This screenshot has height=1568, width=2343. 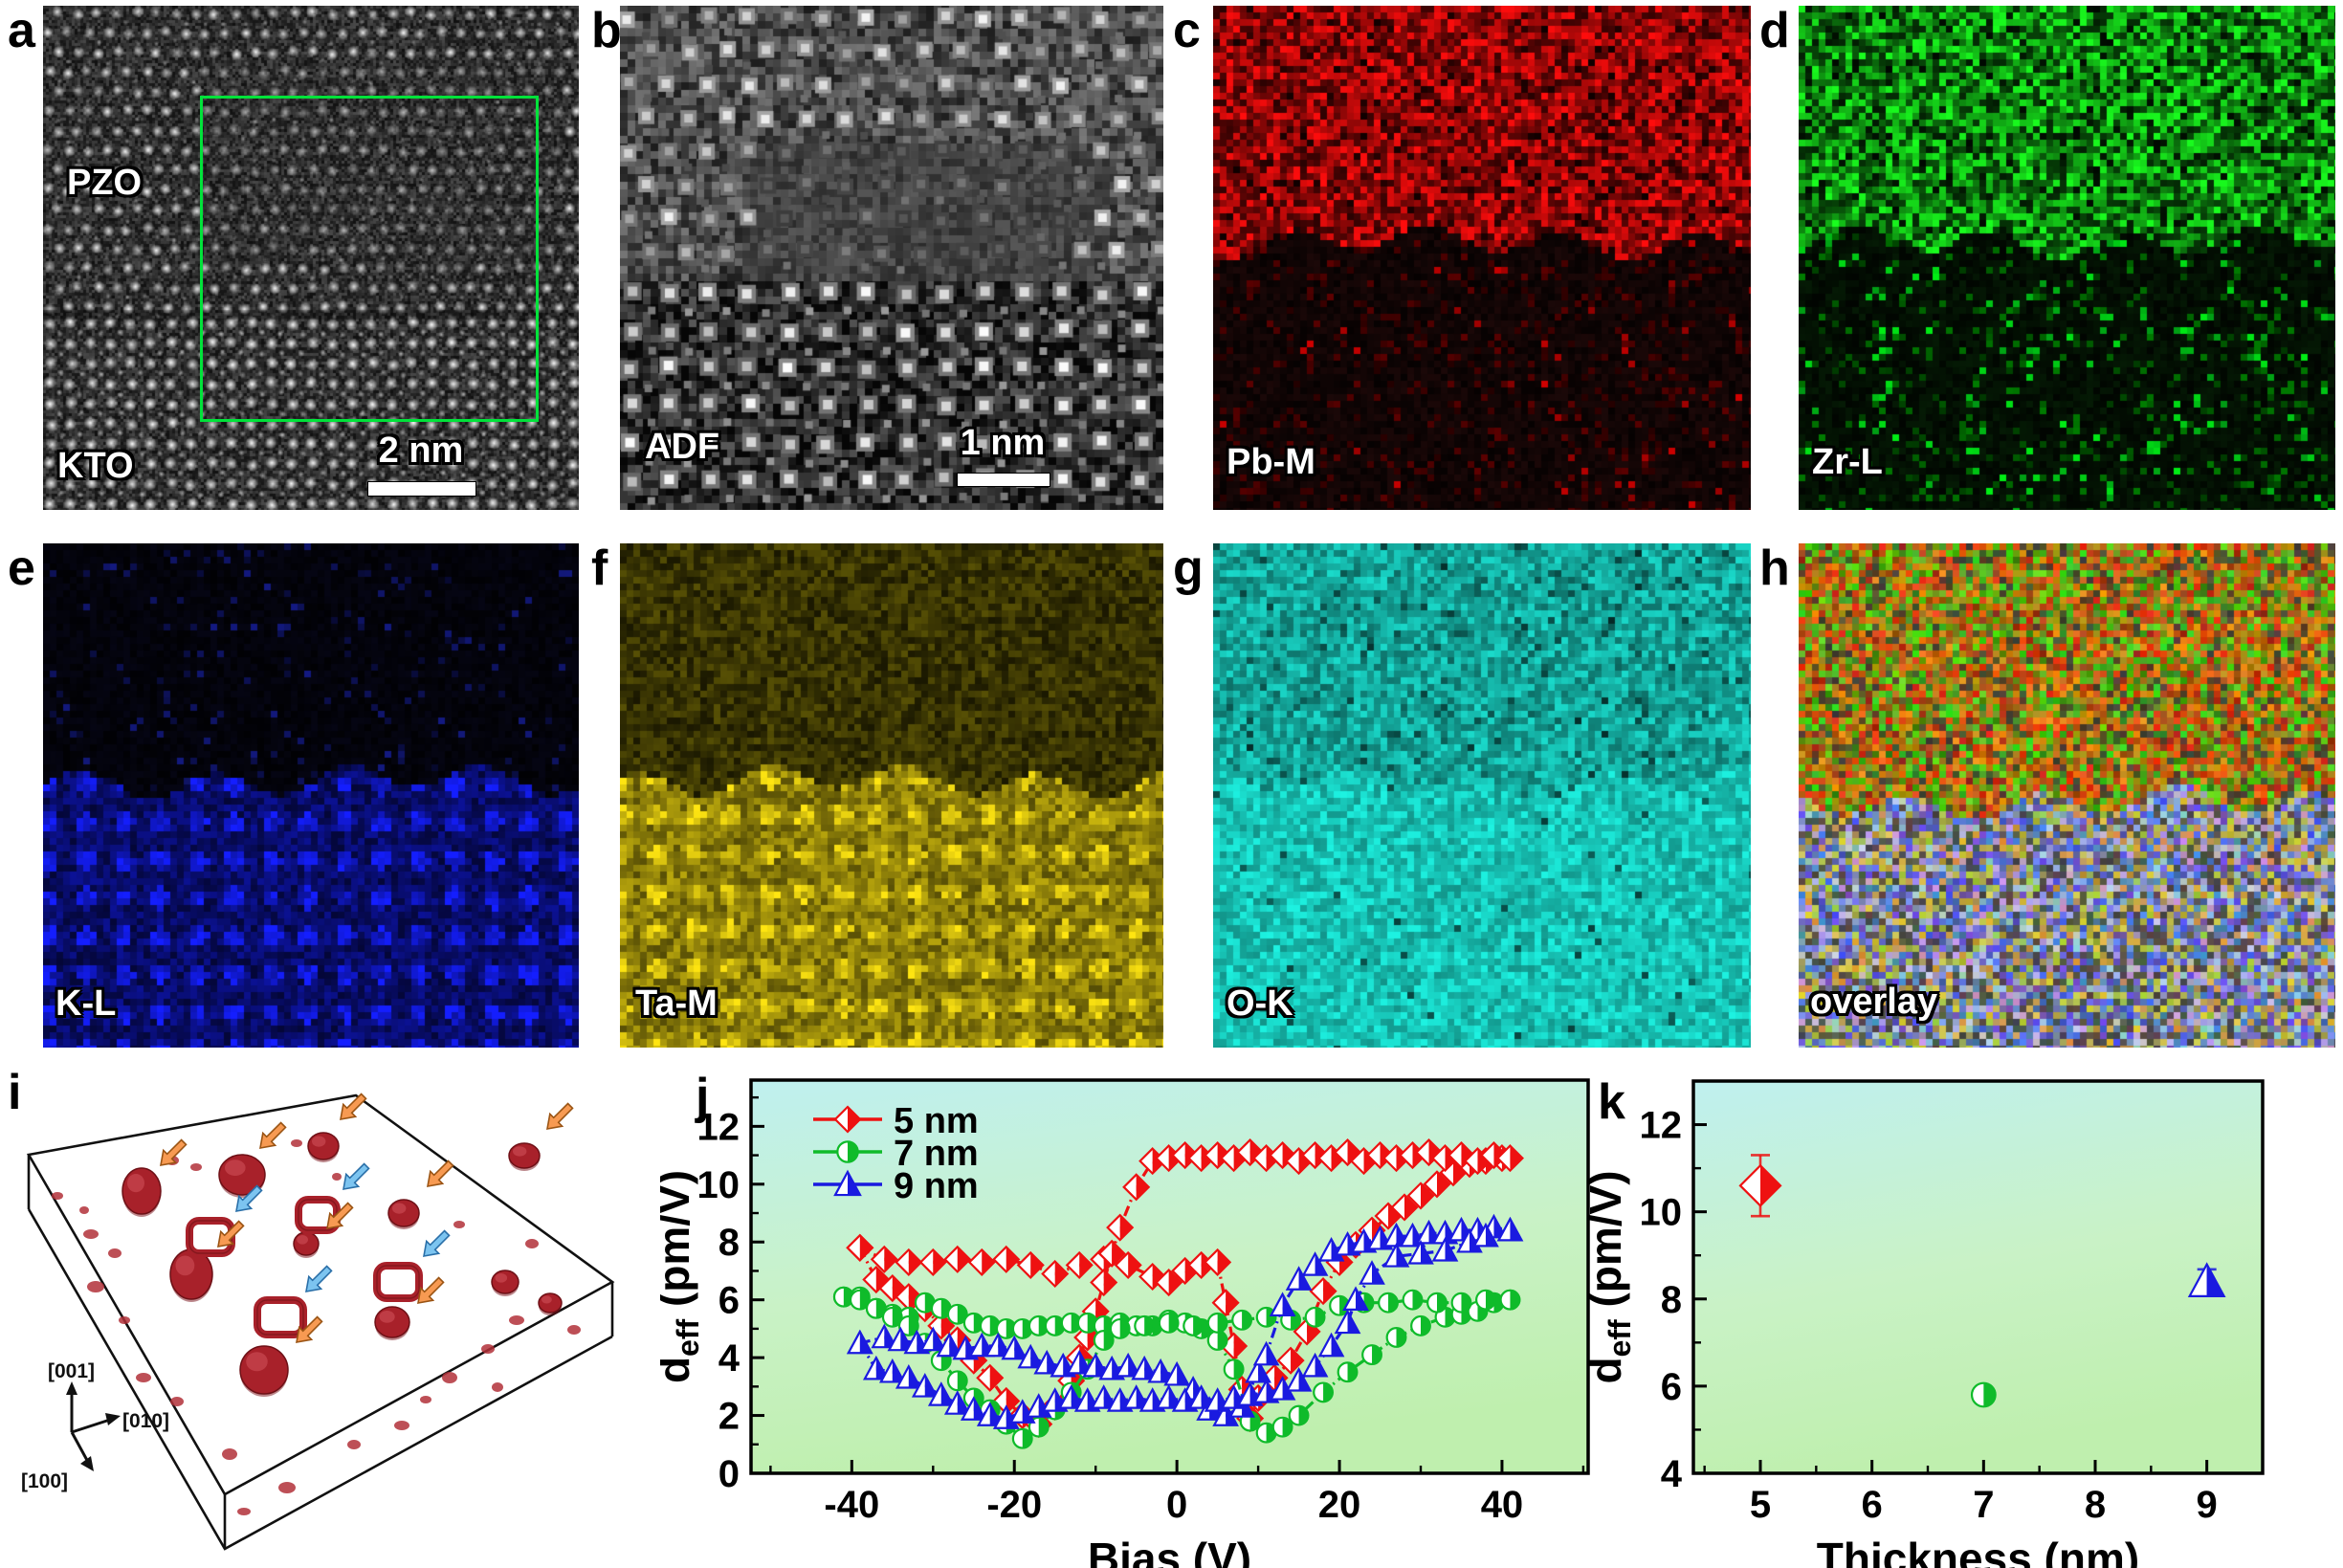 I want to click on panel-letter-b: b, so click(x=606, y=30).